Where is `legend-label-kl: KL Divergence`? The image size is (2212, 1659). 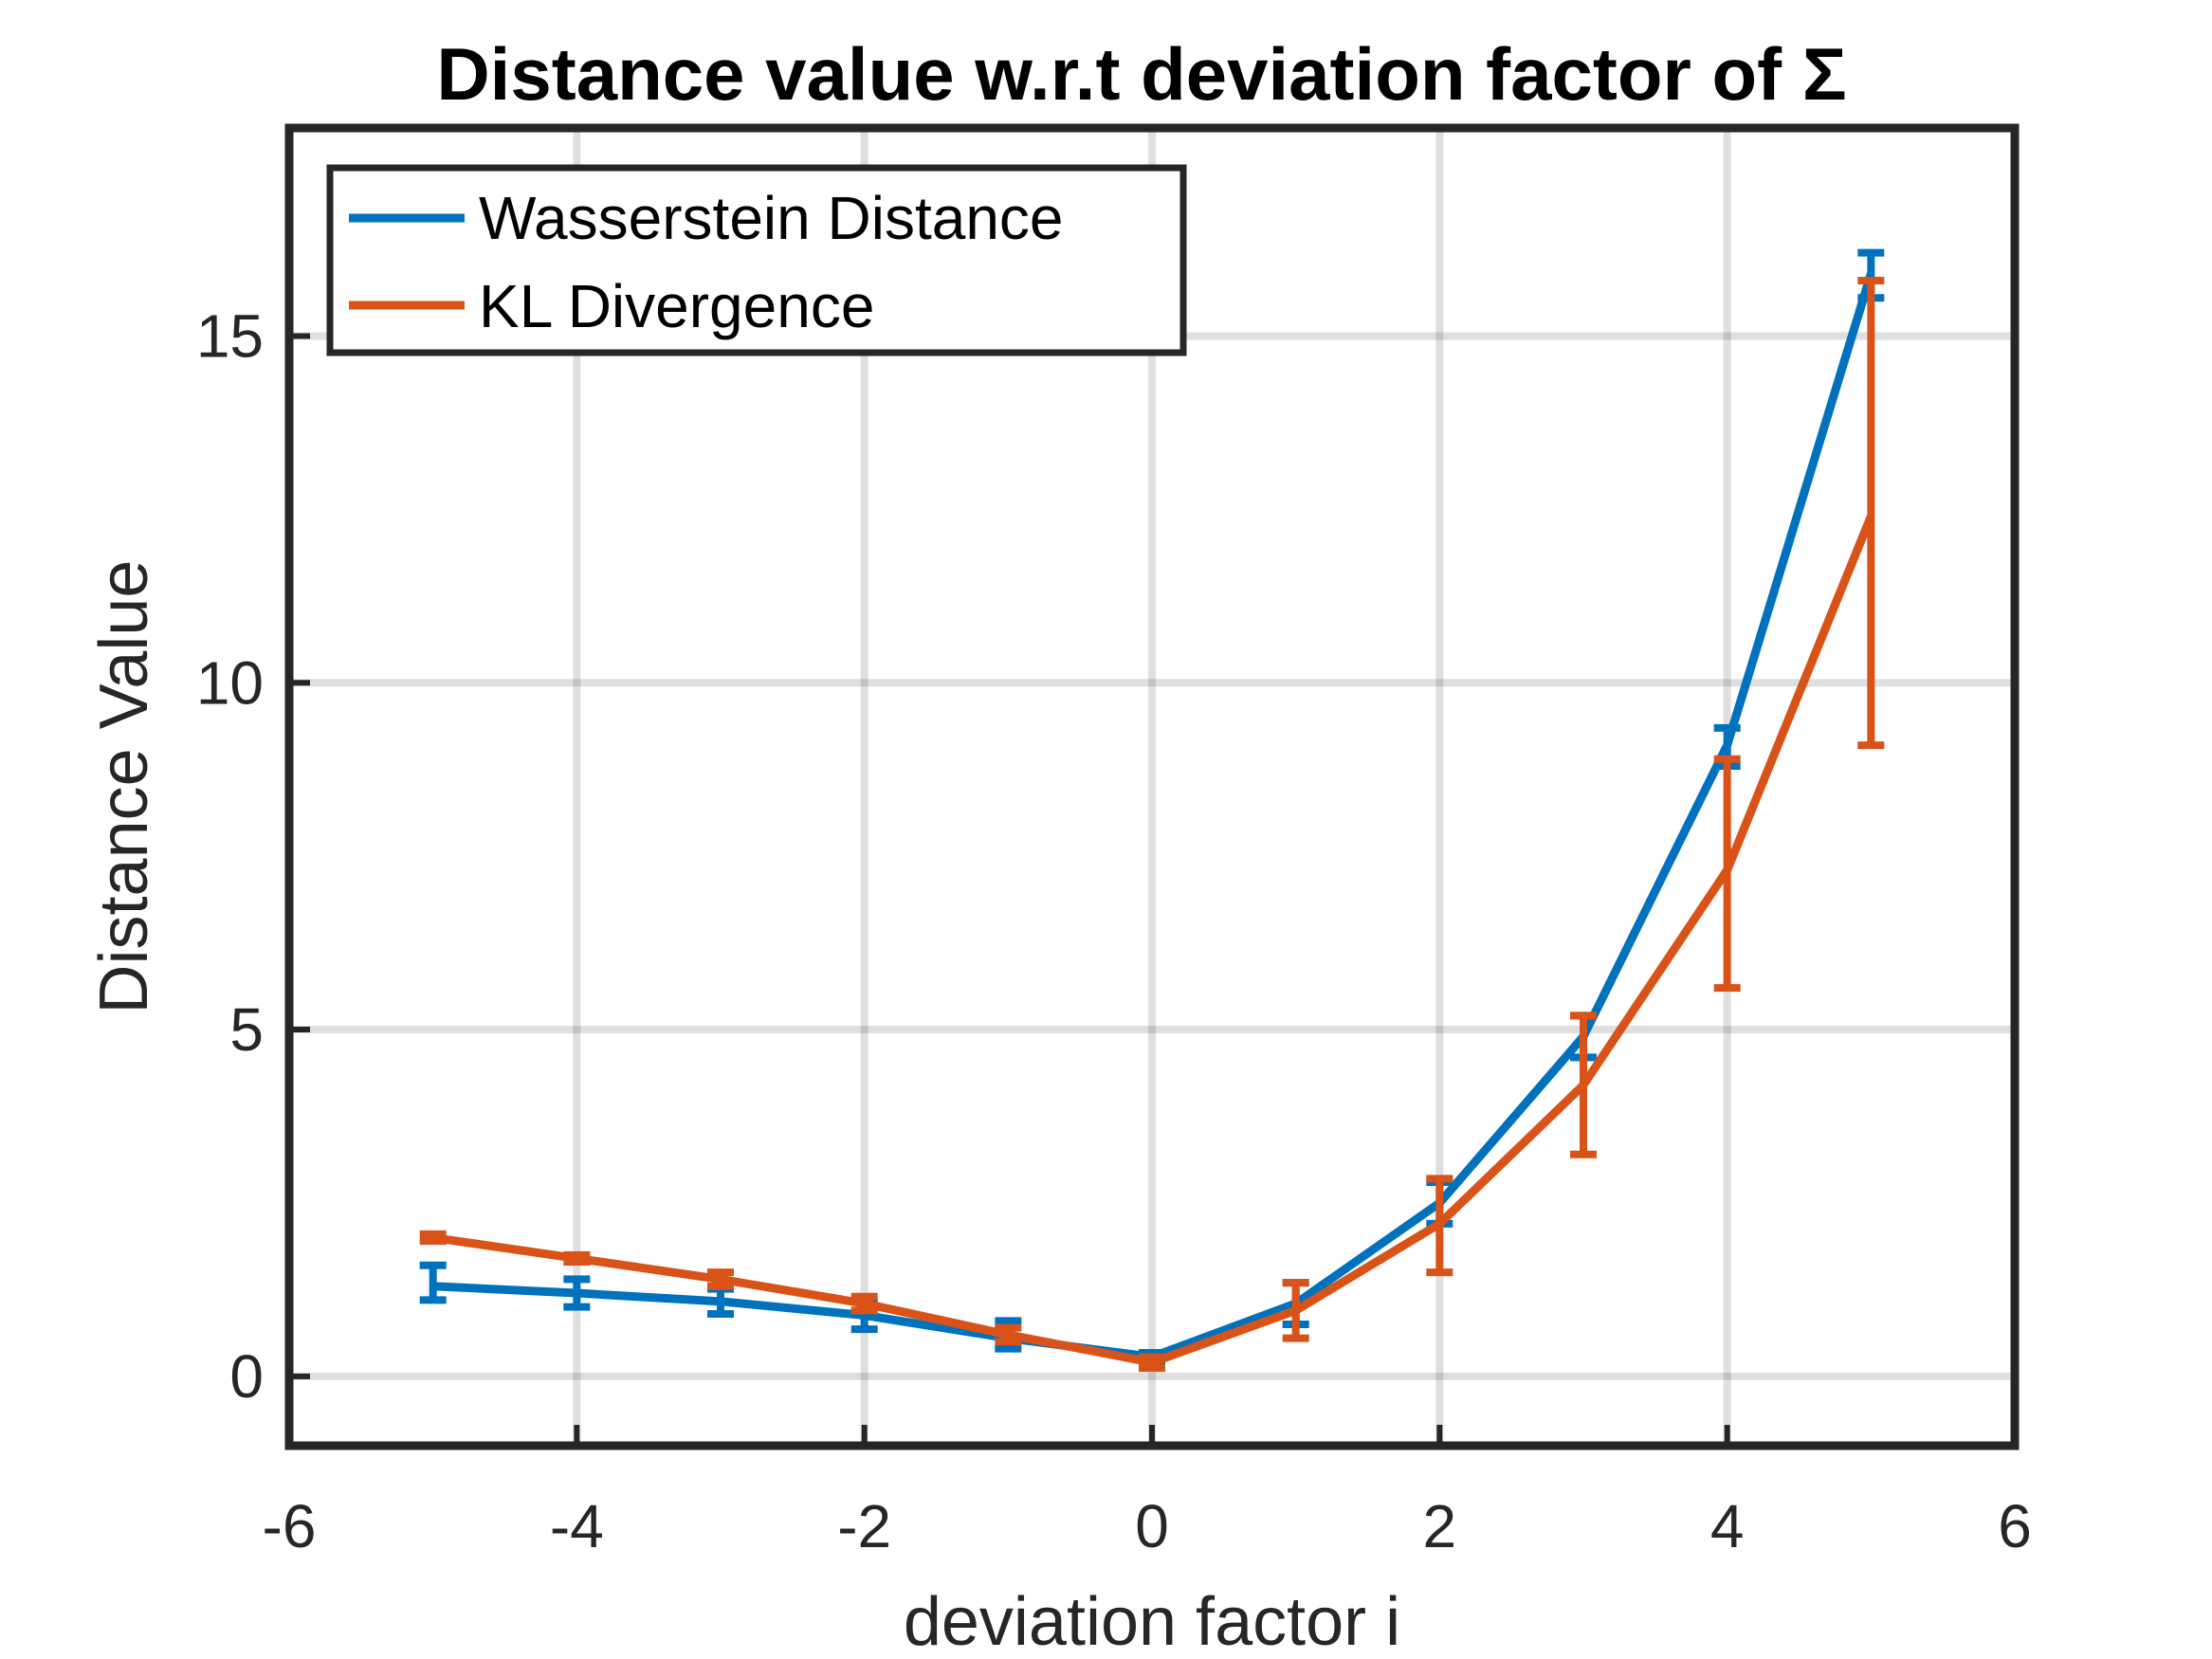 legend-label-kl: KL Divergence is located at coordinates (676, 306).